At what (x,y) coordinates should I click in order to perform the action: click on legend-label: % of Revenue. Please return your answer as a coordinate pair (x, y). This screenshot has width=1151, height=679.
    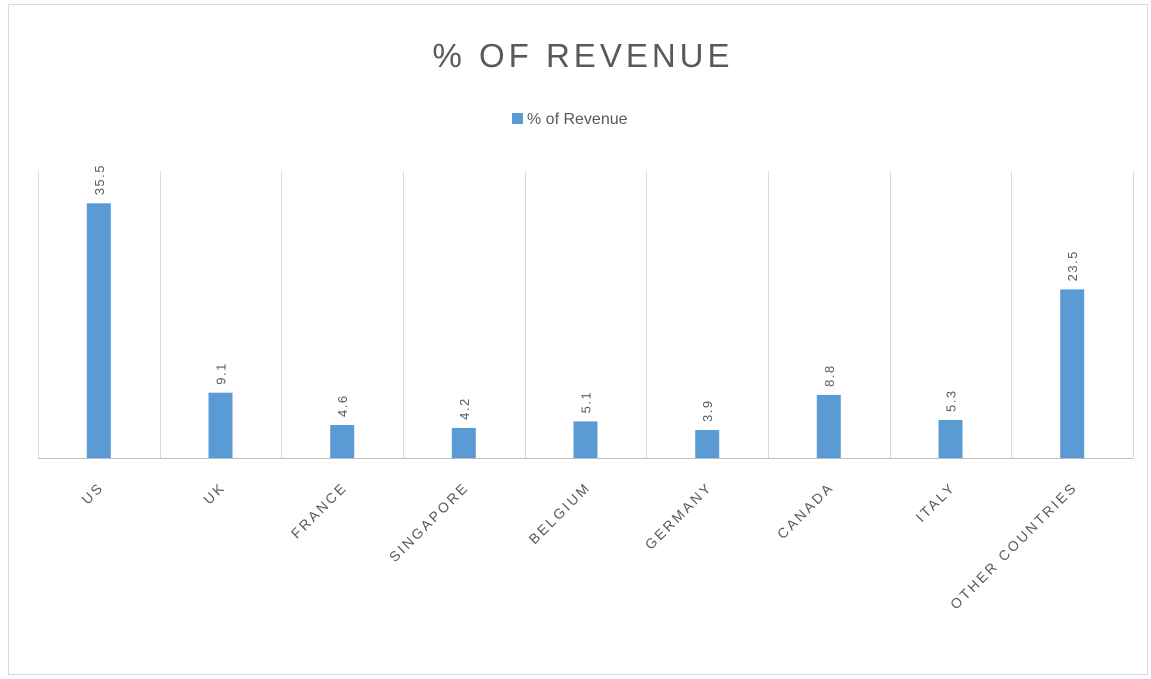
    Looking at the image, I should click on (577, 119).